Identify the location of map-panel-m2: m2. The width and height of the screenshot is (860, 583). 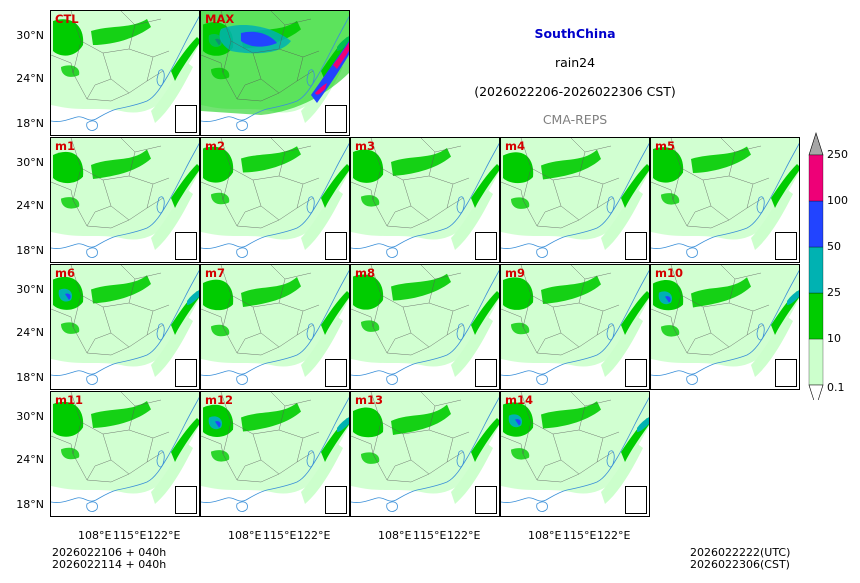
(275, 200).